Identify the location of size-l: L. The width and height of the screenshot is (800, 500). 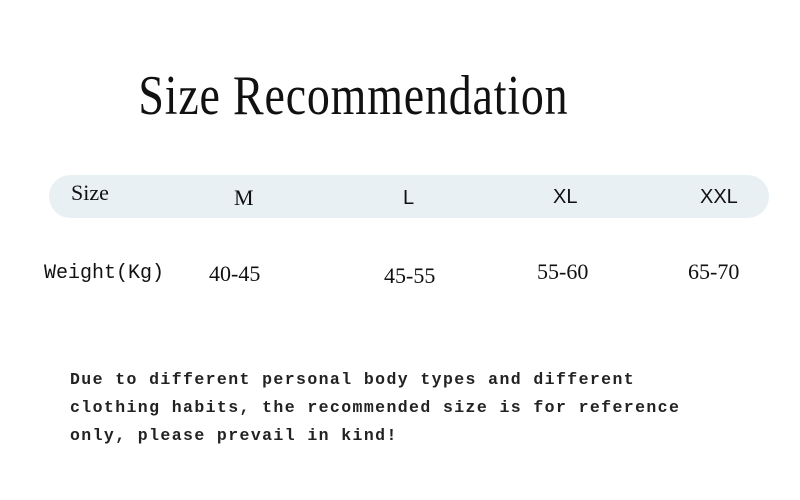
(409, 198).